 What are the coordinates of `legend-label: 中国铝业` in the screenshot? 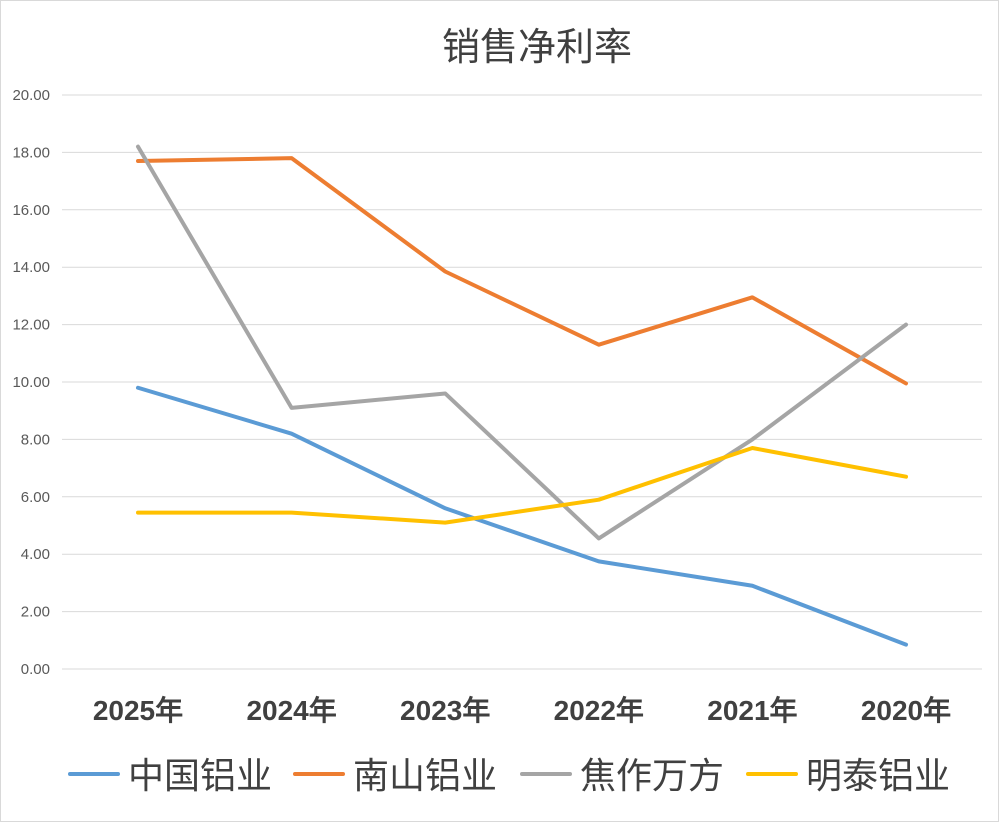 It's located at (200, 776).